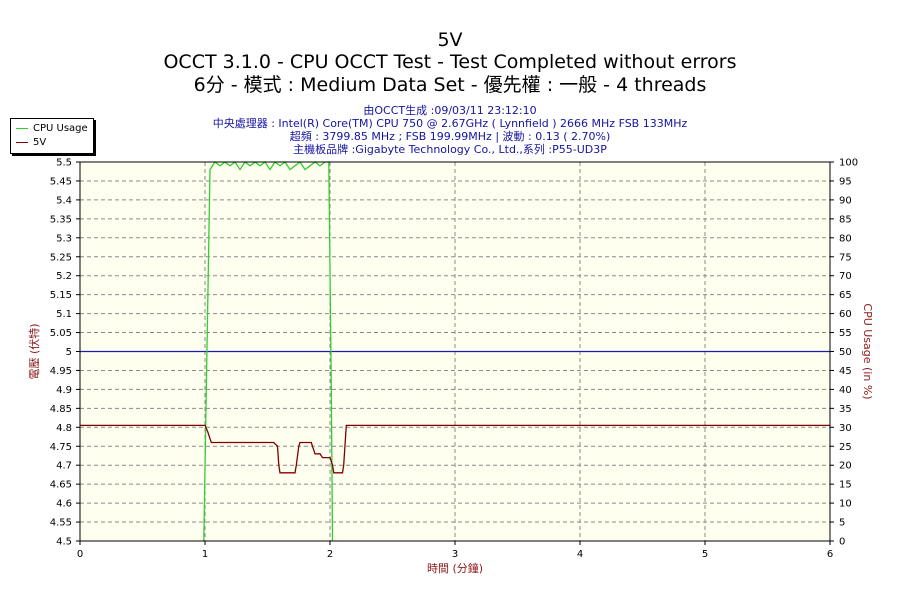 The height and width of the screenshot is (600, 900). I want to click on y-tick-label-right: 0, so click(842, 542).